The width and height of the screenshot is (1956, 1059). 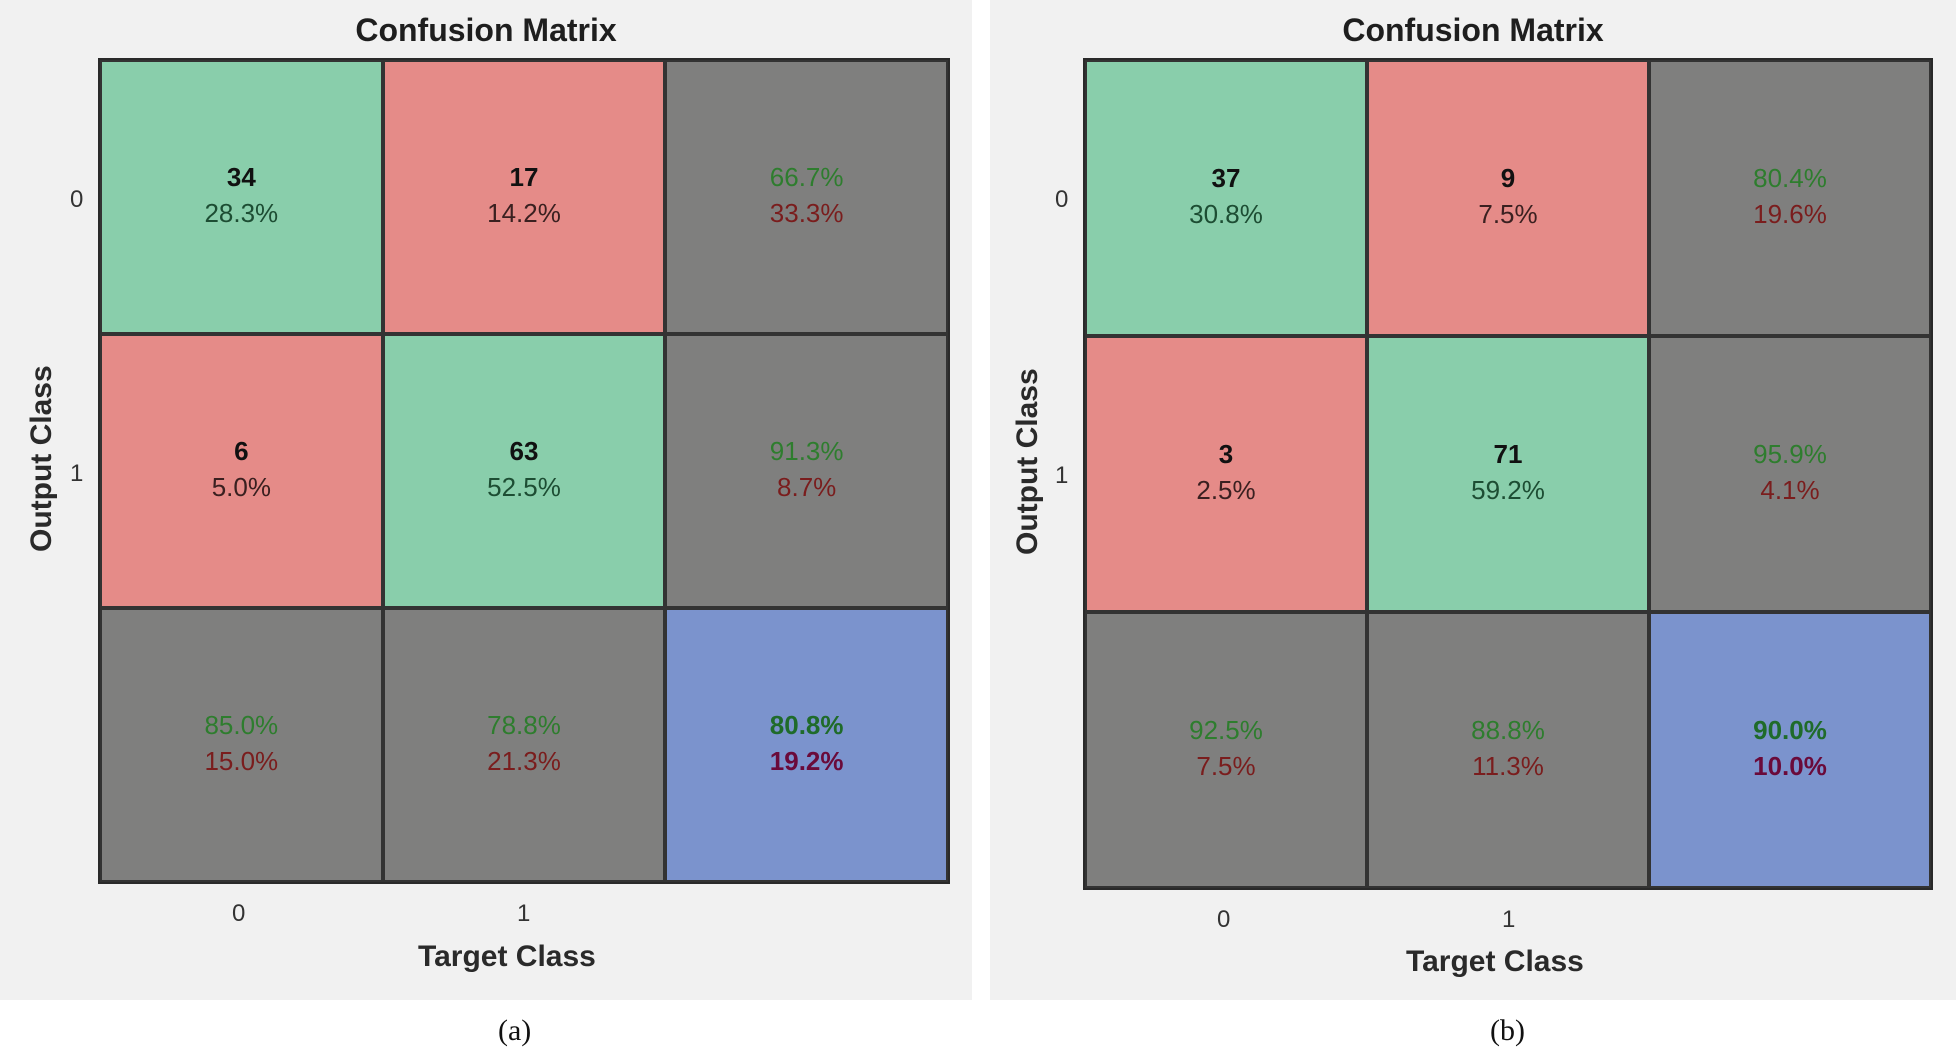 I want to click on incorrect-percent: 21.3%, so click(x=524, y=761).